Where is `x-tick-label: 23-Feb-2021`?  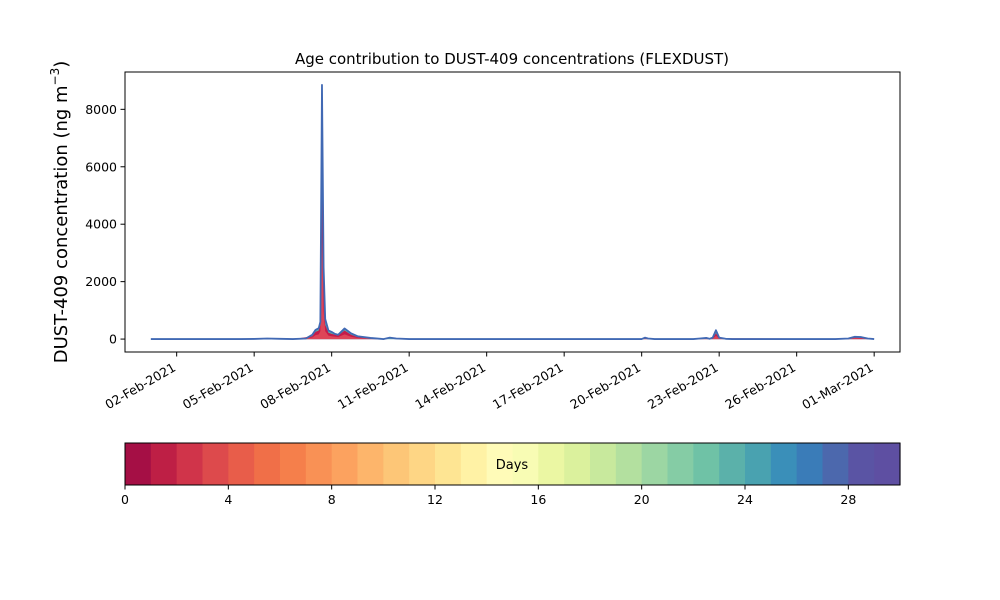 x-tick-label: 23-Feb-2021 is located at coordinates (683, 386).